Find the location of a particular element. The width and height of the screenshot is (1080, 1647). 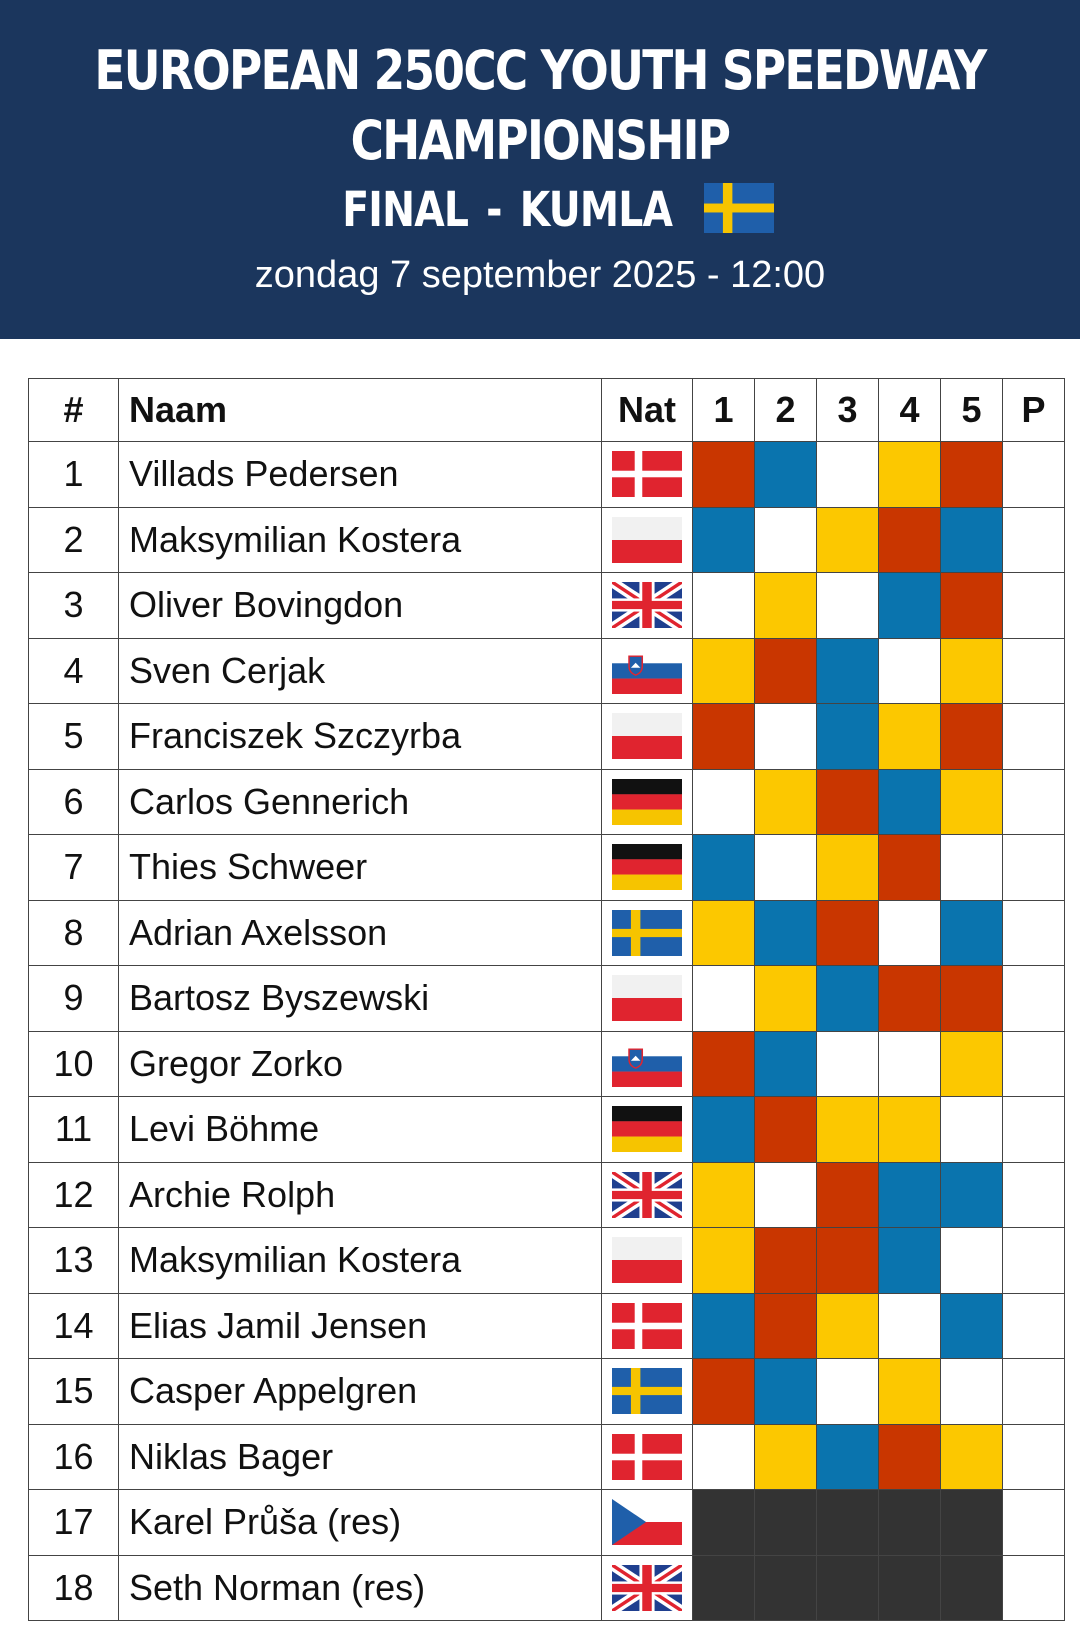

rider-number: 8 is located at coordinates (73, 932).